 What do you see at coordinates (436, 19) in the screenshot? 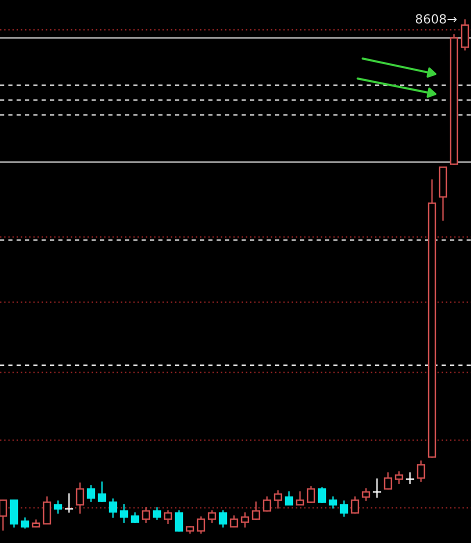
I see `annotation: 8608→` at bounding box center [436, 19].